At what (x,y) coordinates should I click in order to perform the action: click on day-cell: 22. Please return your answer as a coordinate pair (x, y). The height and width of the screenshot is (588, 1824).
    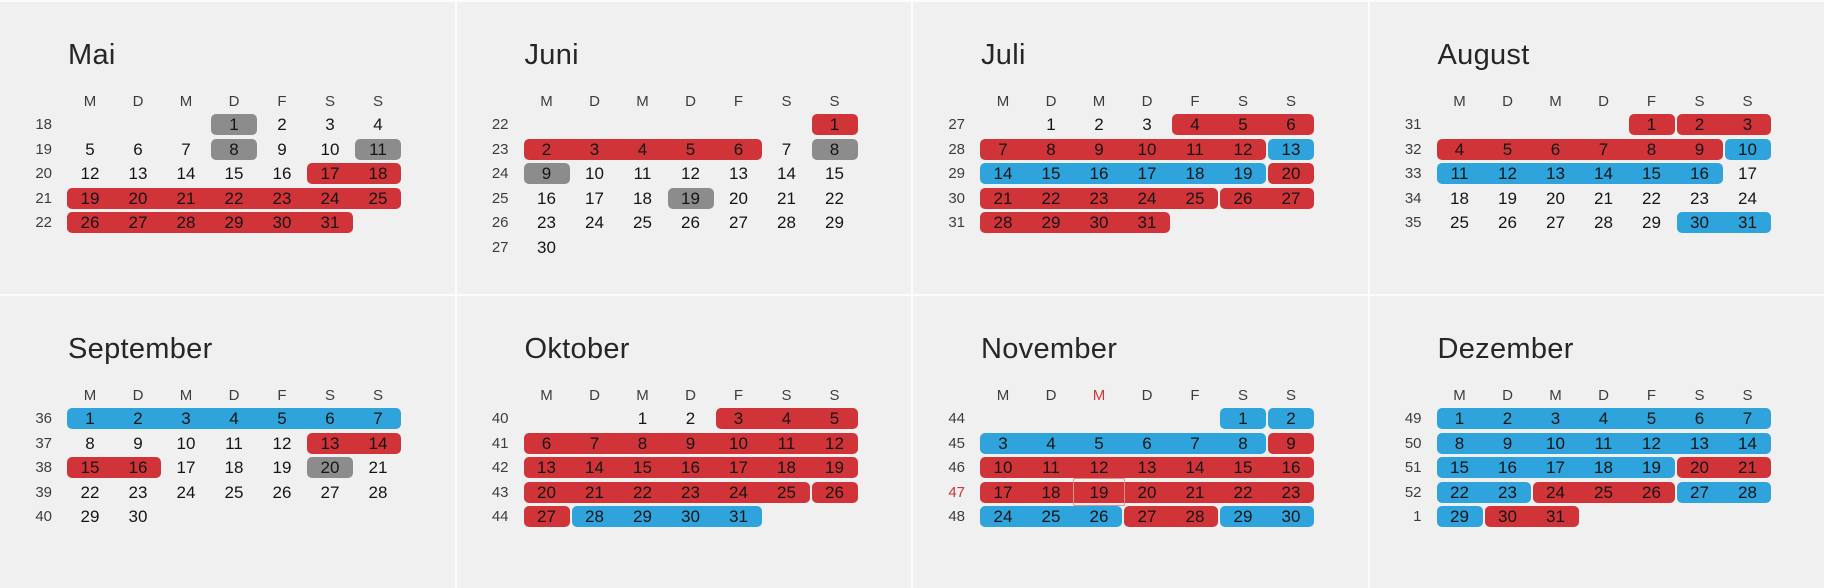
    Looking at the image, I should click on (1051, 198).